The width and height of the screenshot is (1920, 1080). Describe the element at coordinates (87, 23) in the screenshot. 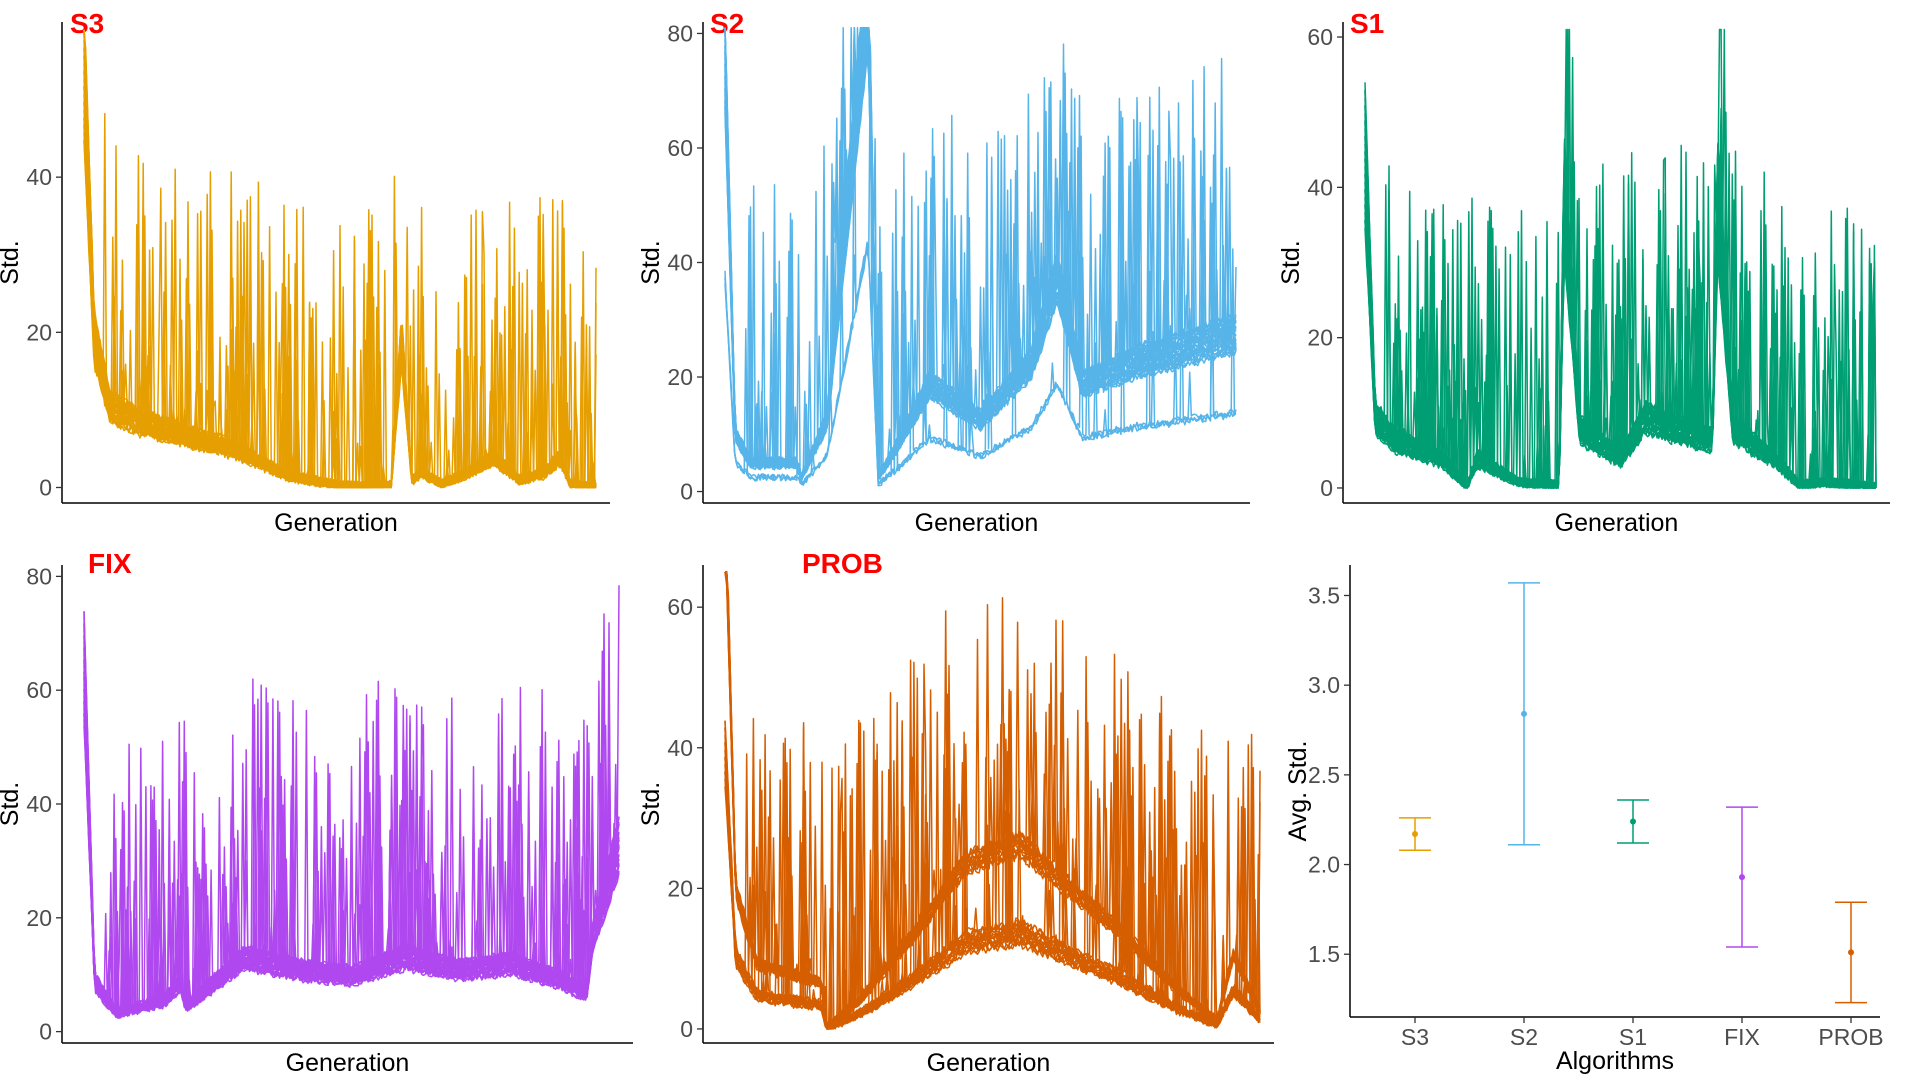

I see `panel-tag: S3` at that location.